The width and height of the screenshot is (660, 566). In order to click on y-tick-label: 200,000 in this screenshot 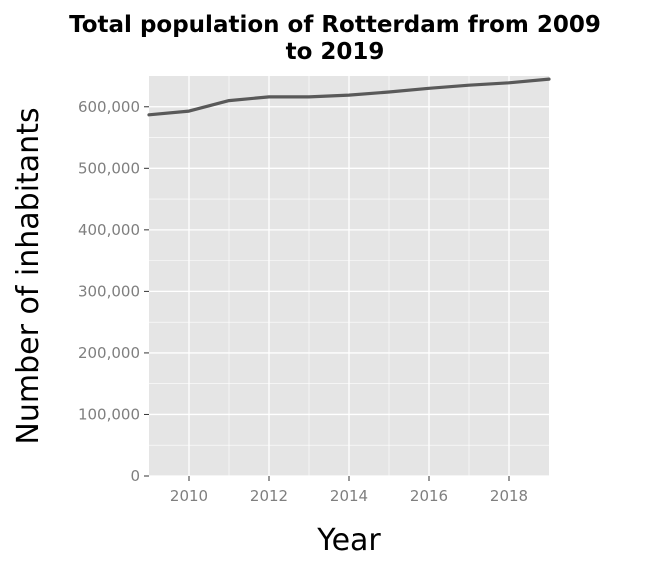, I will do `click(109, 353)`.